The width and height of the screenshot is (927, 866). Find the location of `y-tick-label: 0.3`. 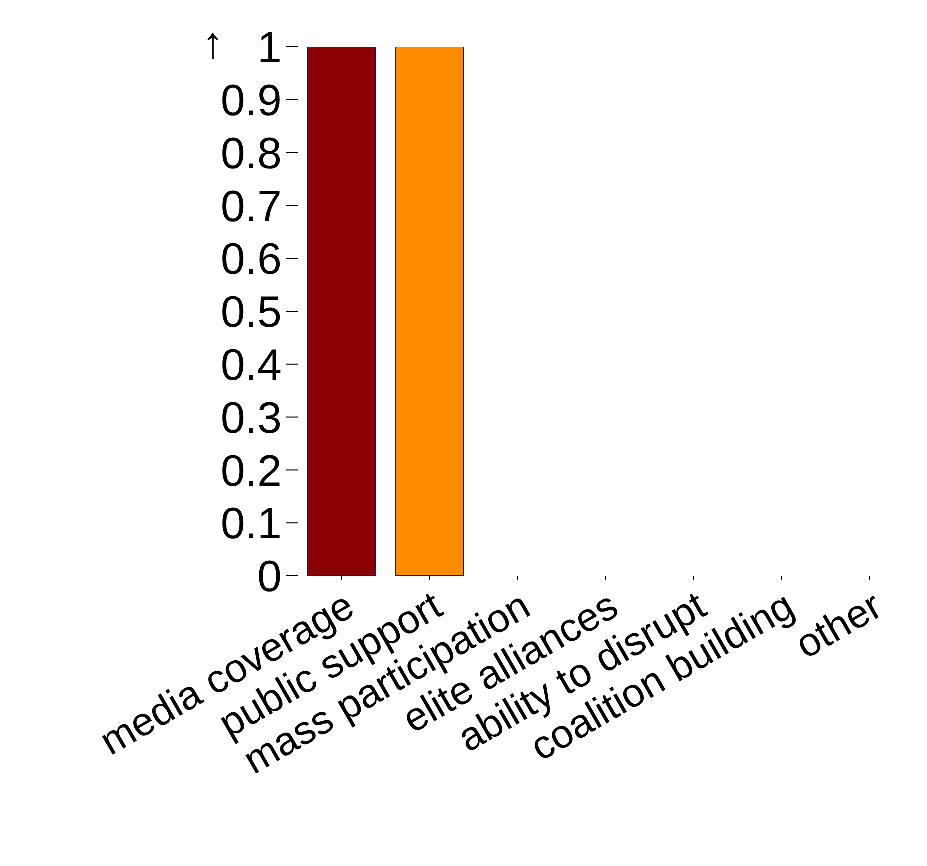

y-tick-label: 0.3 is located at coordinates (251, 418).